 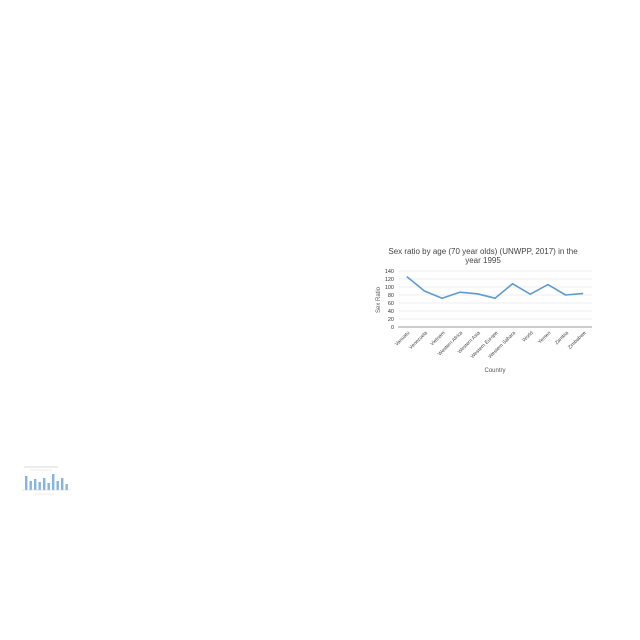 What do you see at coordinates (389, 300) in the screenshot?
I see `y-axis-ticks: 0 20 40 60 80 100 120 140` at bounding box center [389, 300].